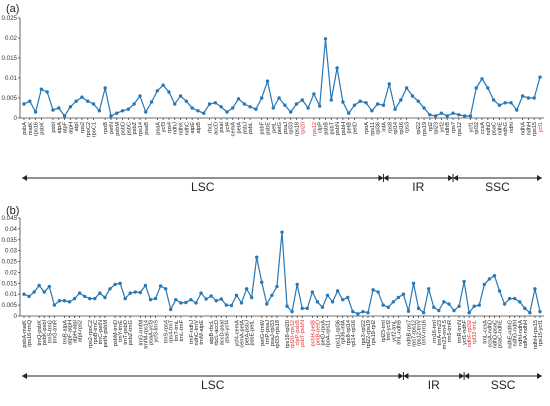 The width and height of the screenshot is (550, 406). What do you see at coordinates (263, 127) in the screenshot?
I see `x-tick-label: psbF` at bounding box center [263, 127].